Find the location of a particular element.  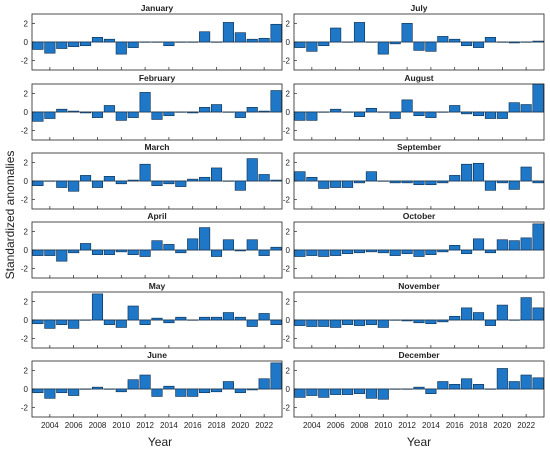

panel-may: May -2 0 2 is located at coordinates (152, 315).